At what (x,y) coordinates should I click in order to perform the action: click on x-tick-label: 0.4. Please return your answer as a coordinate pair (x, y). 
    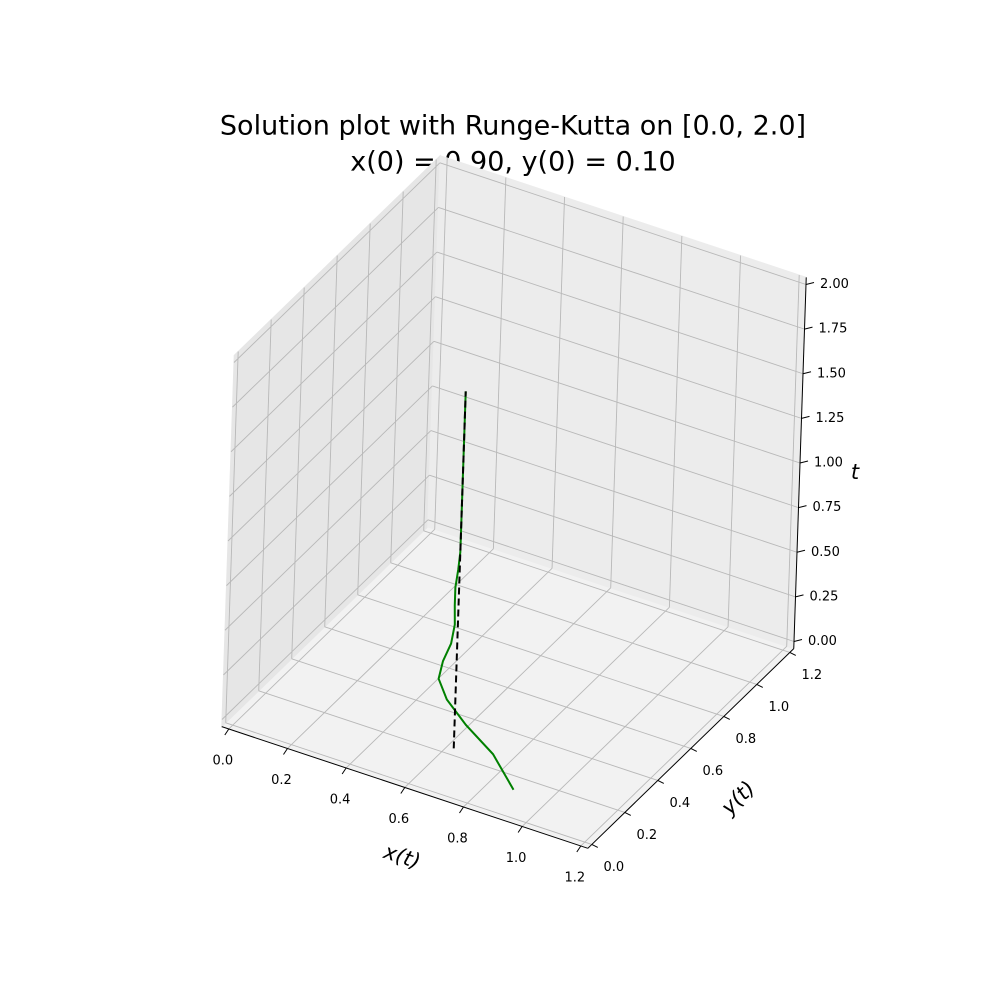
    Looking at the image, I should click on (340, 799).